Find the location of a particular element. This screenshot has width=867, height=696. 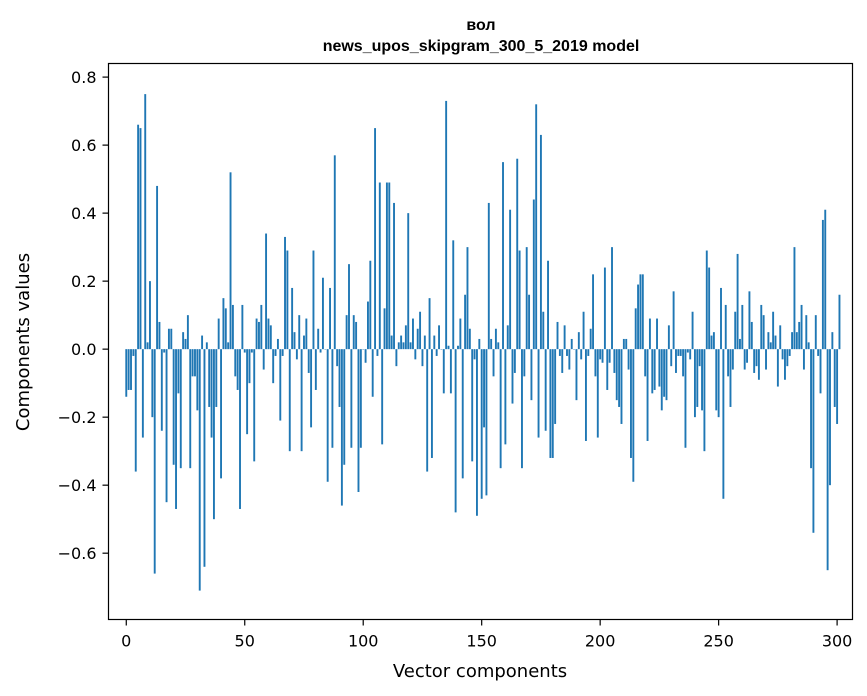

x-axis-label: Vector components is located at coordinates (480, 671).